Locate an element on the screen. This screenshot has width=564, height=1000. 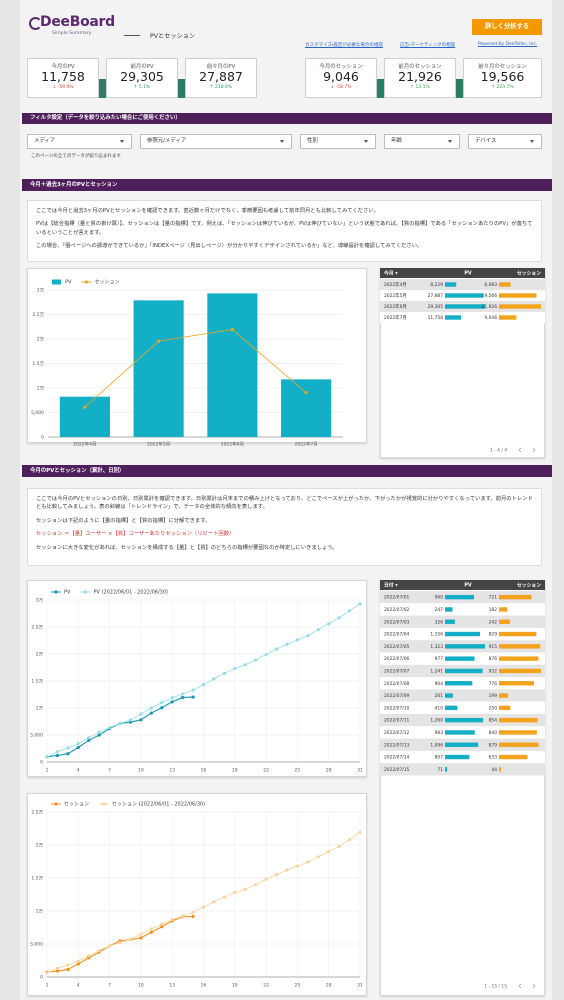
cell: 879 is located at coordinates (493, 745).